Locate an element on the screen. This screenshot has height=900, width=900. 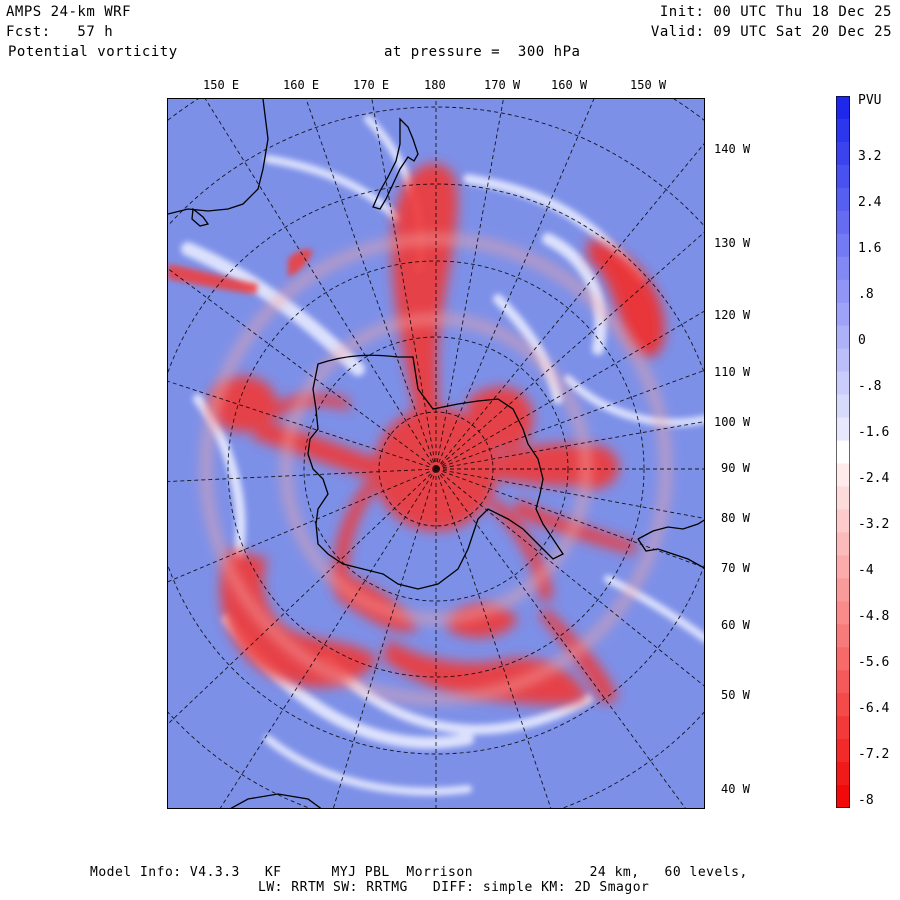
field-name: Potential vorticity is located at coordinates (93, 52).